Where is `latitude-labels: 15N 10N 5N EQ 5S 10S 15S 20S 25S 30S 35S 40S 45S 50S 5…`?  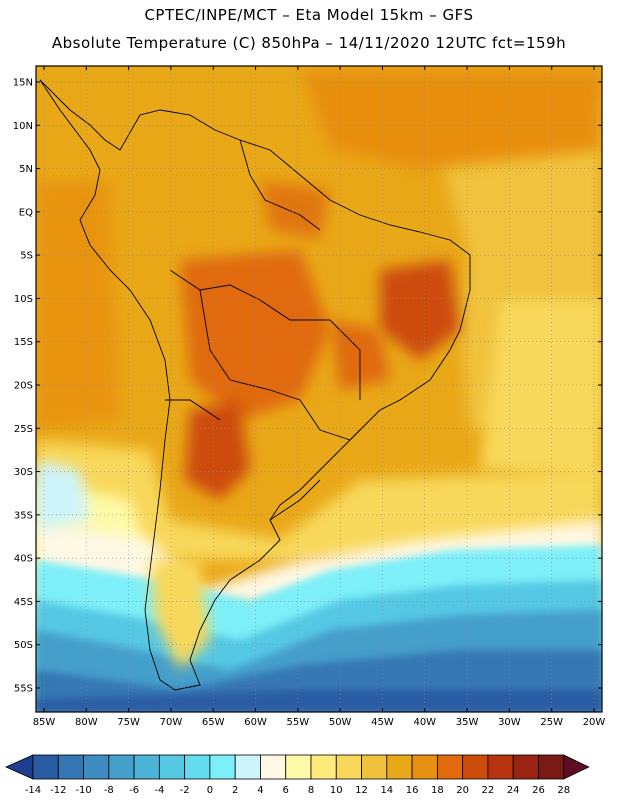 latitude-labels: 15N 10N 5N EQ 5S 10S 15S 20S 25S 30S 35S 40S 45S 50S 5… is located at coordinates (23, 386).